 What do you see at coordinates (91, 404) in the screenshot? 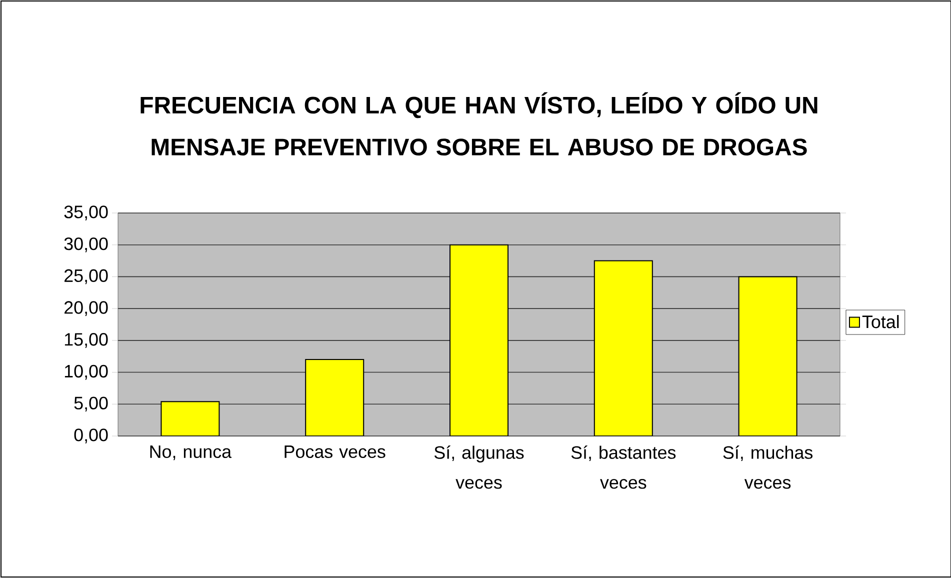
I see `y-tick-label: 5,00` at bounding box center [91, 404].